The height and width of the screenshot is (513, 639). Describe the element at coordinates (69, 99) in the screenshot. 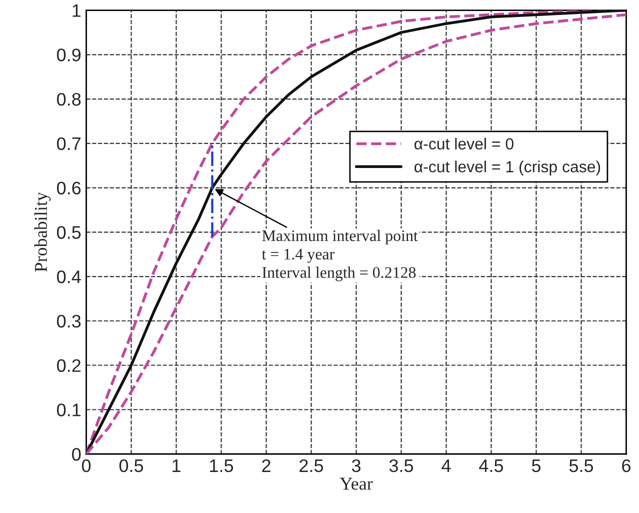

I see `y-tick-label: 0.8` at that location.